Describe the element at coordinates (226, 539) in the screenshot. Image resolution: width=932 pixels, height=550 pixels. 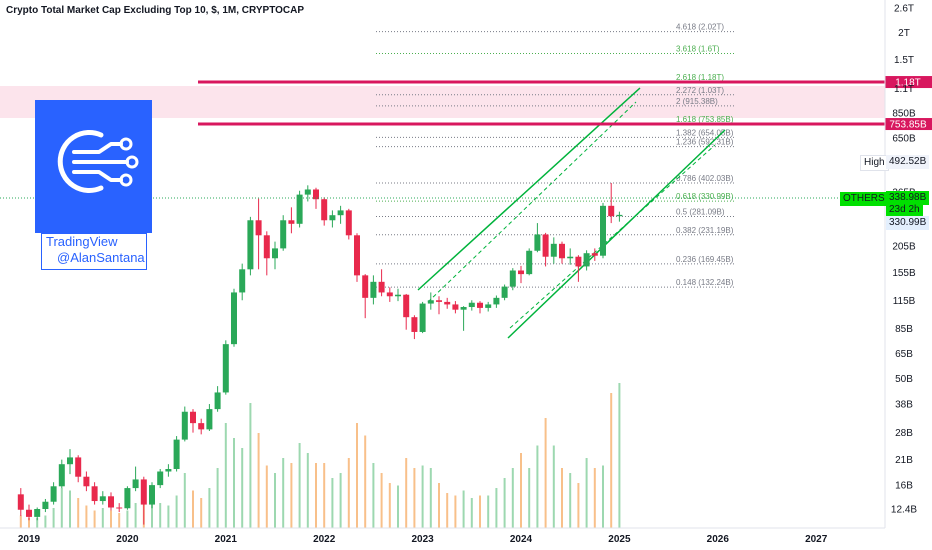
I see `time-tick-label: 2021` at that location.